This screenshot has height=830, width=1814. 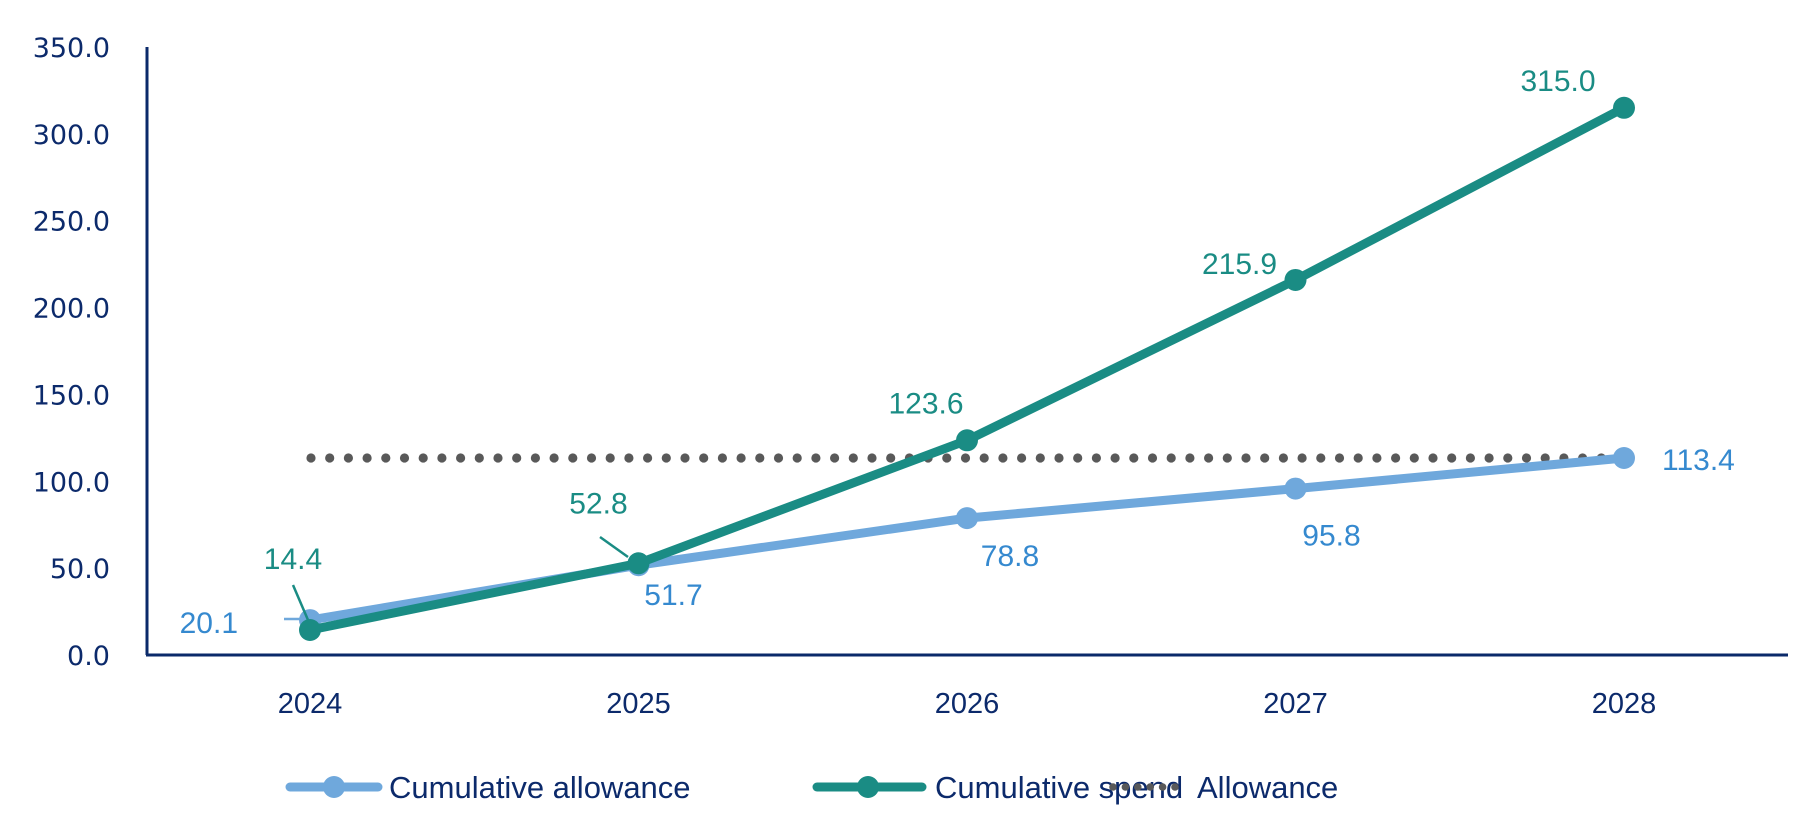 I want to click on legend-label-cumulative-spend: Cumulative spend, so click(x=1059, y=787).